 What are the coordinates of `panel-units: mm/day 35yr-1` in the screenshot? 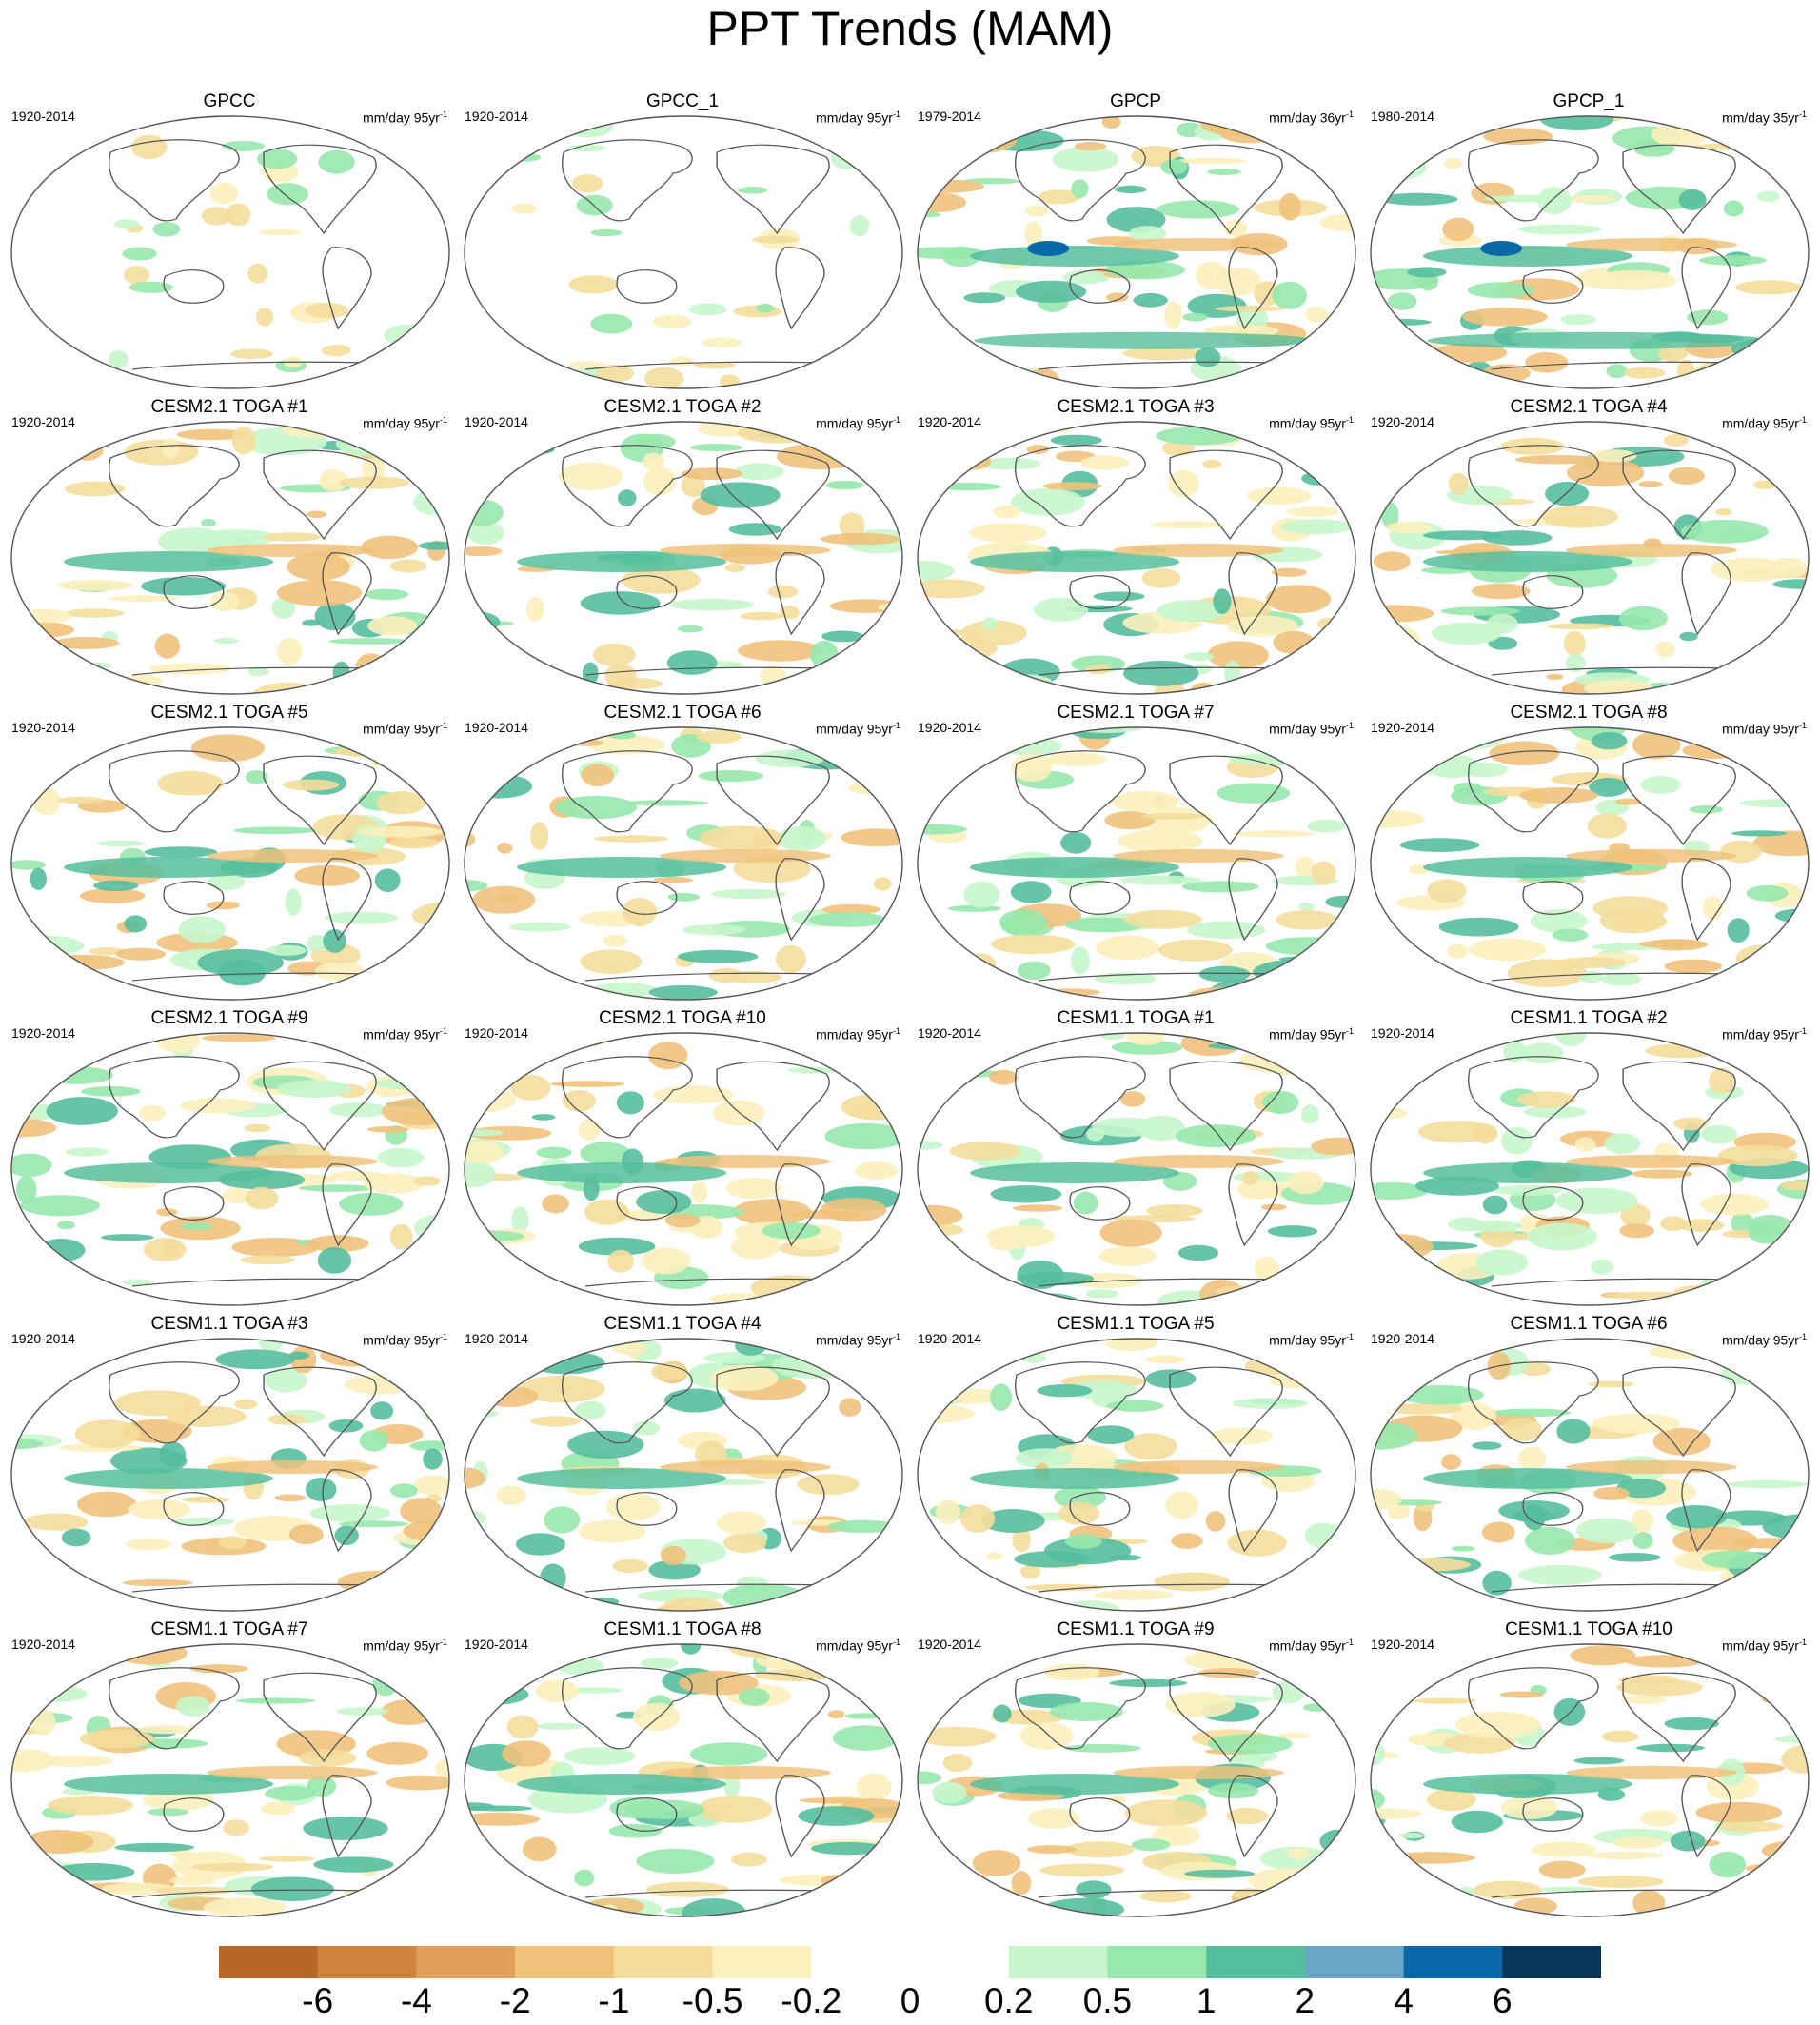 It's located at (1764, 116).